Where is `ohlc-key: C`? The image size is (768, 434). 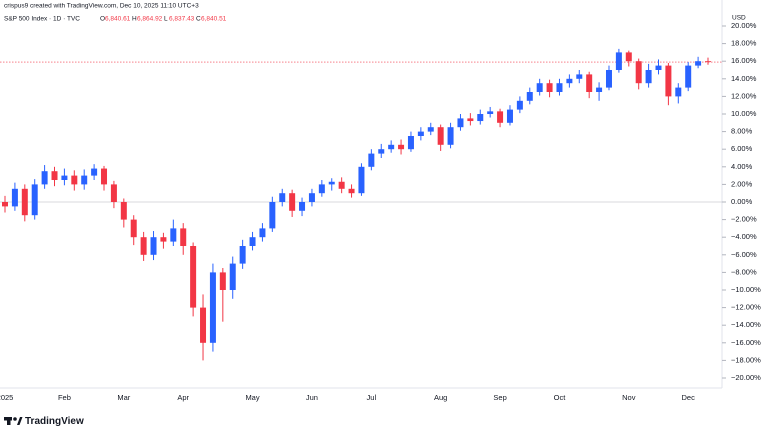 ohlc-key: C is located at coordinates (198, 19).